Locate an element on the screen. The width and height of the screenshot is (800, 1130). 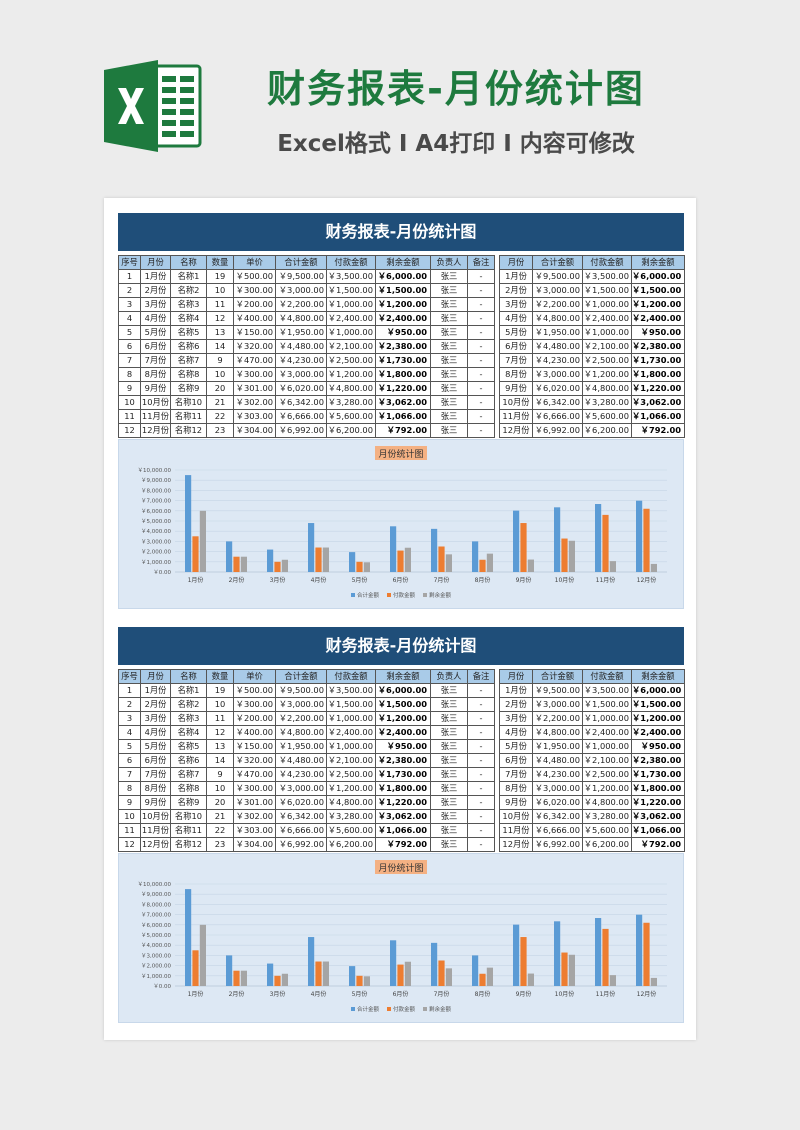
table-cell: 5月份 is located at coordinates (516, 746).